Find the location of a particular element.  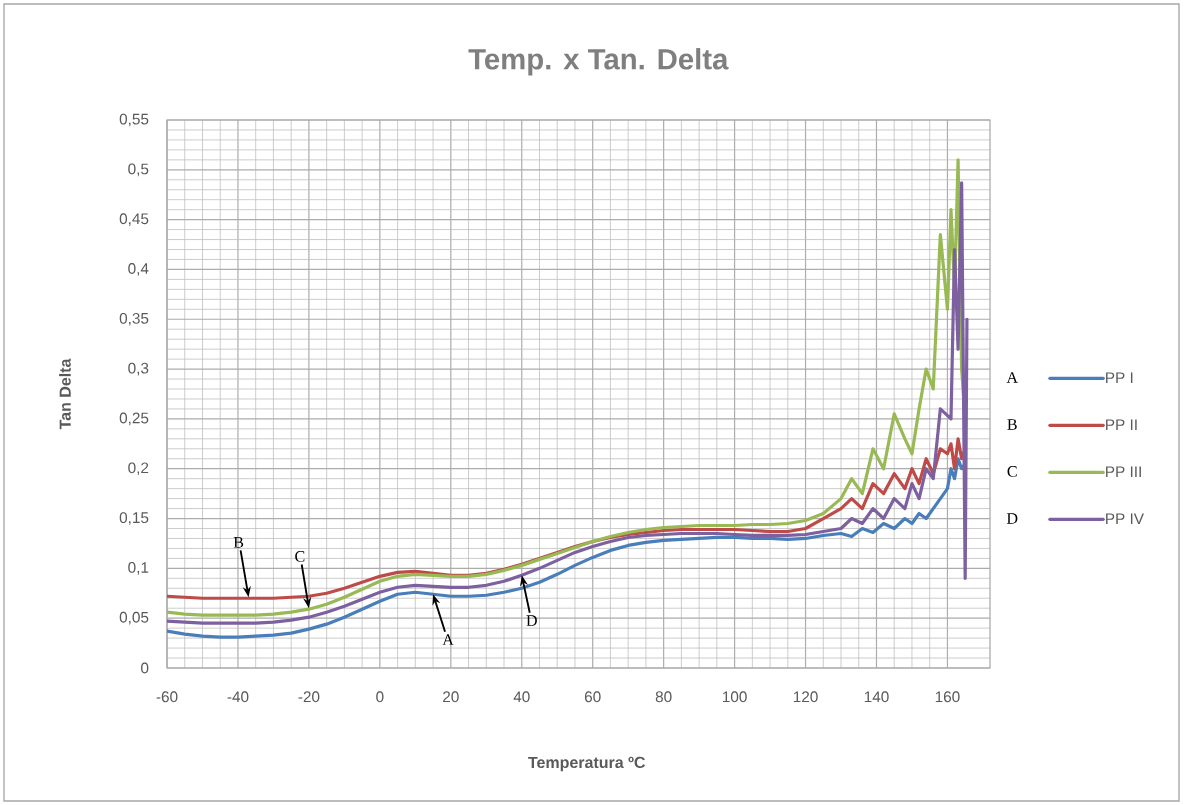

x-tick-label: 60 is located at coordinates (592, 697).